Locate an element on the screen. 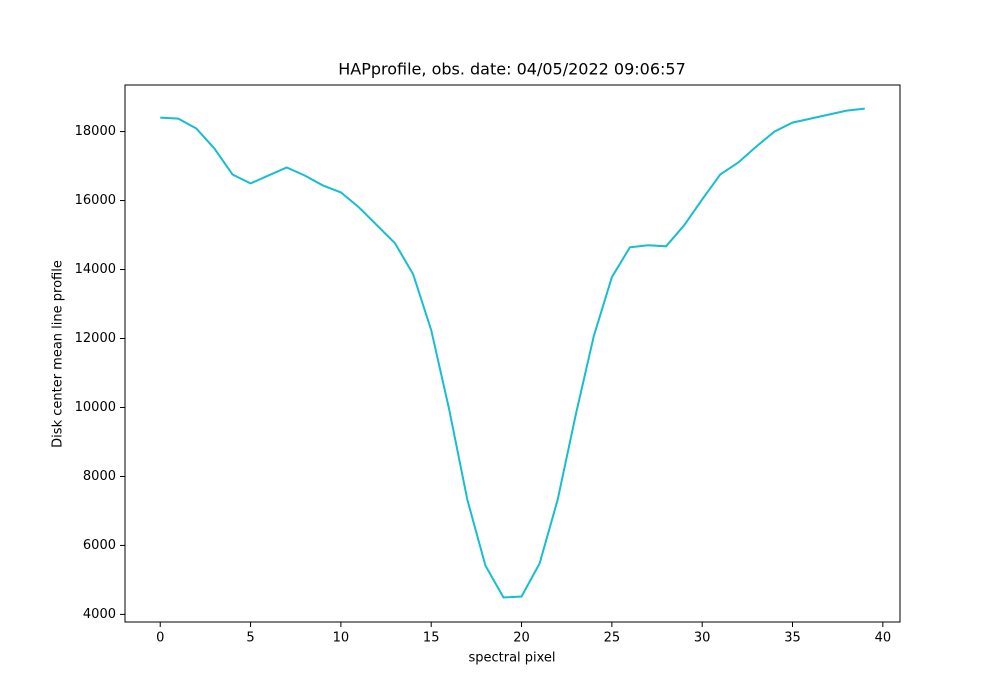 This screenshot has width=1000, height=700. x-tick-label: 20 is located at coordinates (521, 638).